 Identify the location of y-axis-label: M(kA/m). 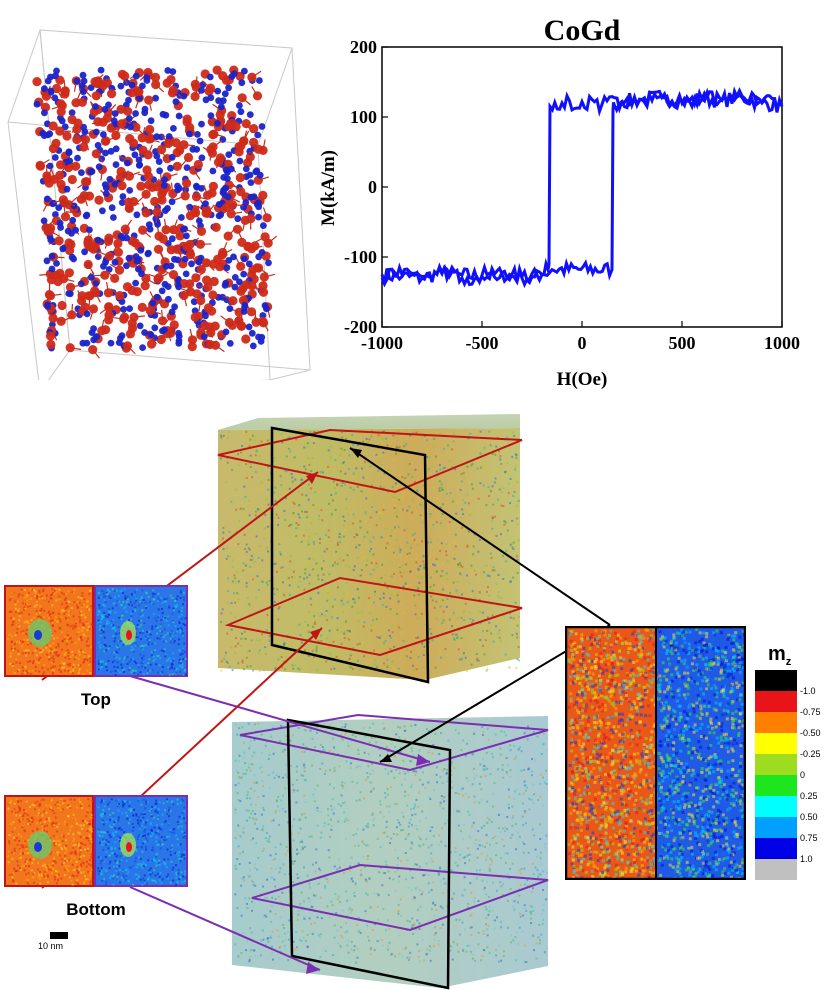
(328, 188).